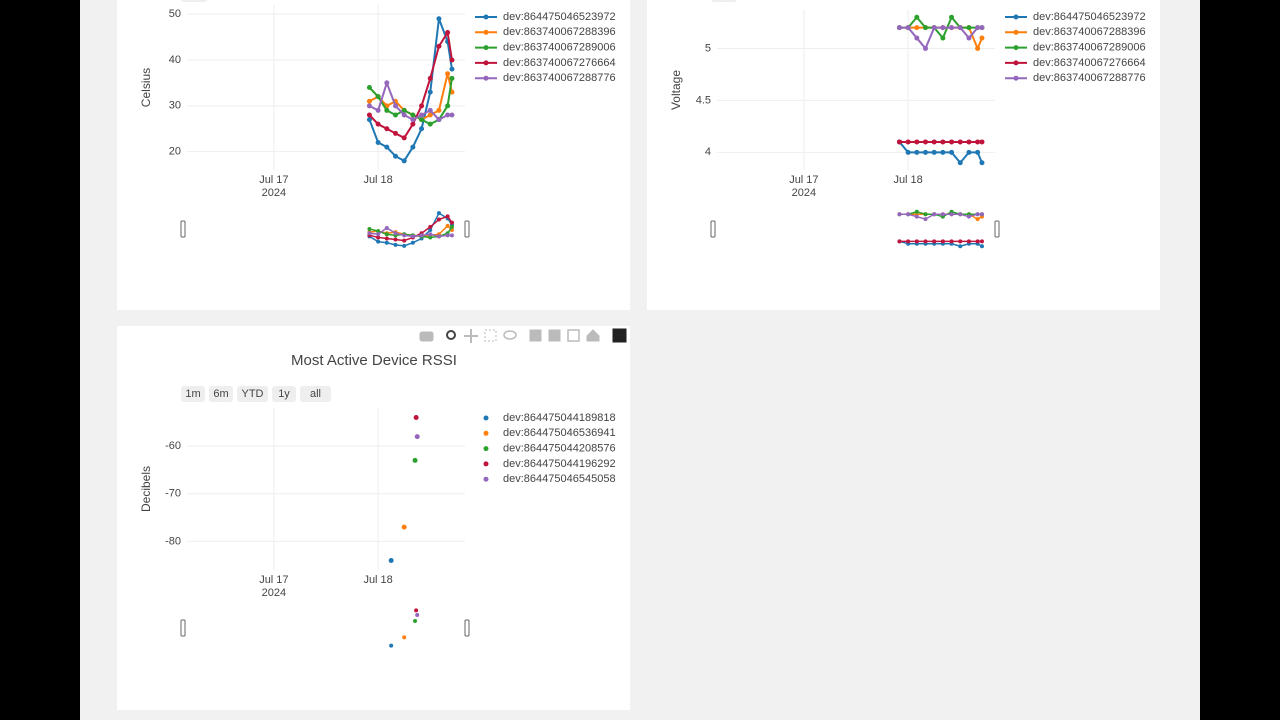  Describe the element at coordinates (490, 335) in the screenshot. I see `select-icon` at that location.